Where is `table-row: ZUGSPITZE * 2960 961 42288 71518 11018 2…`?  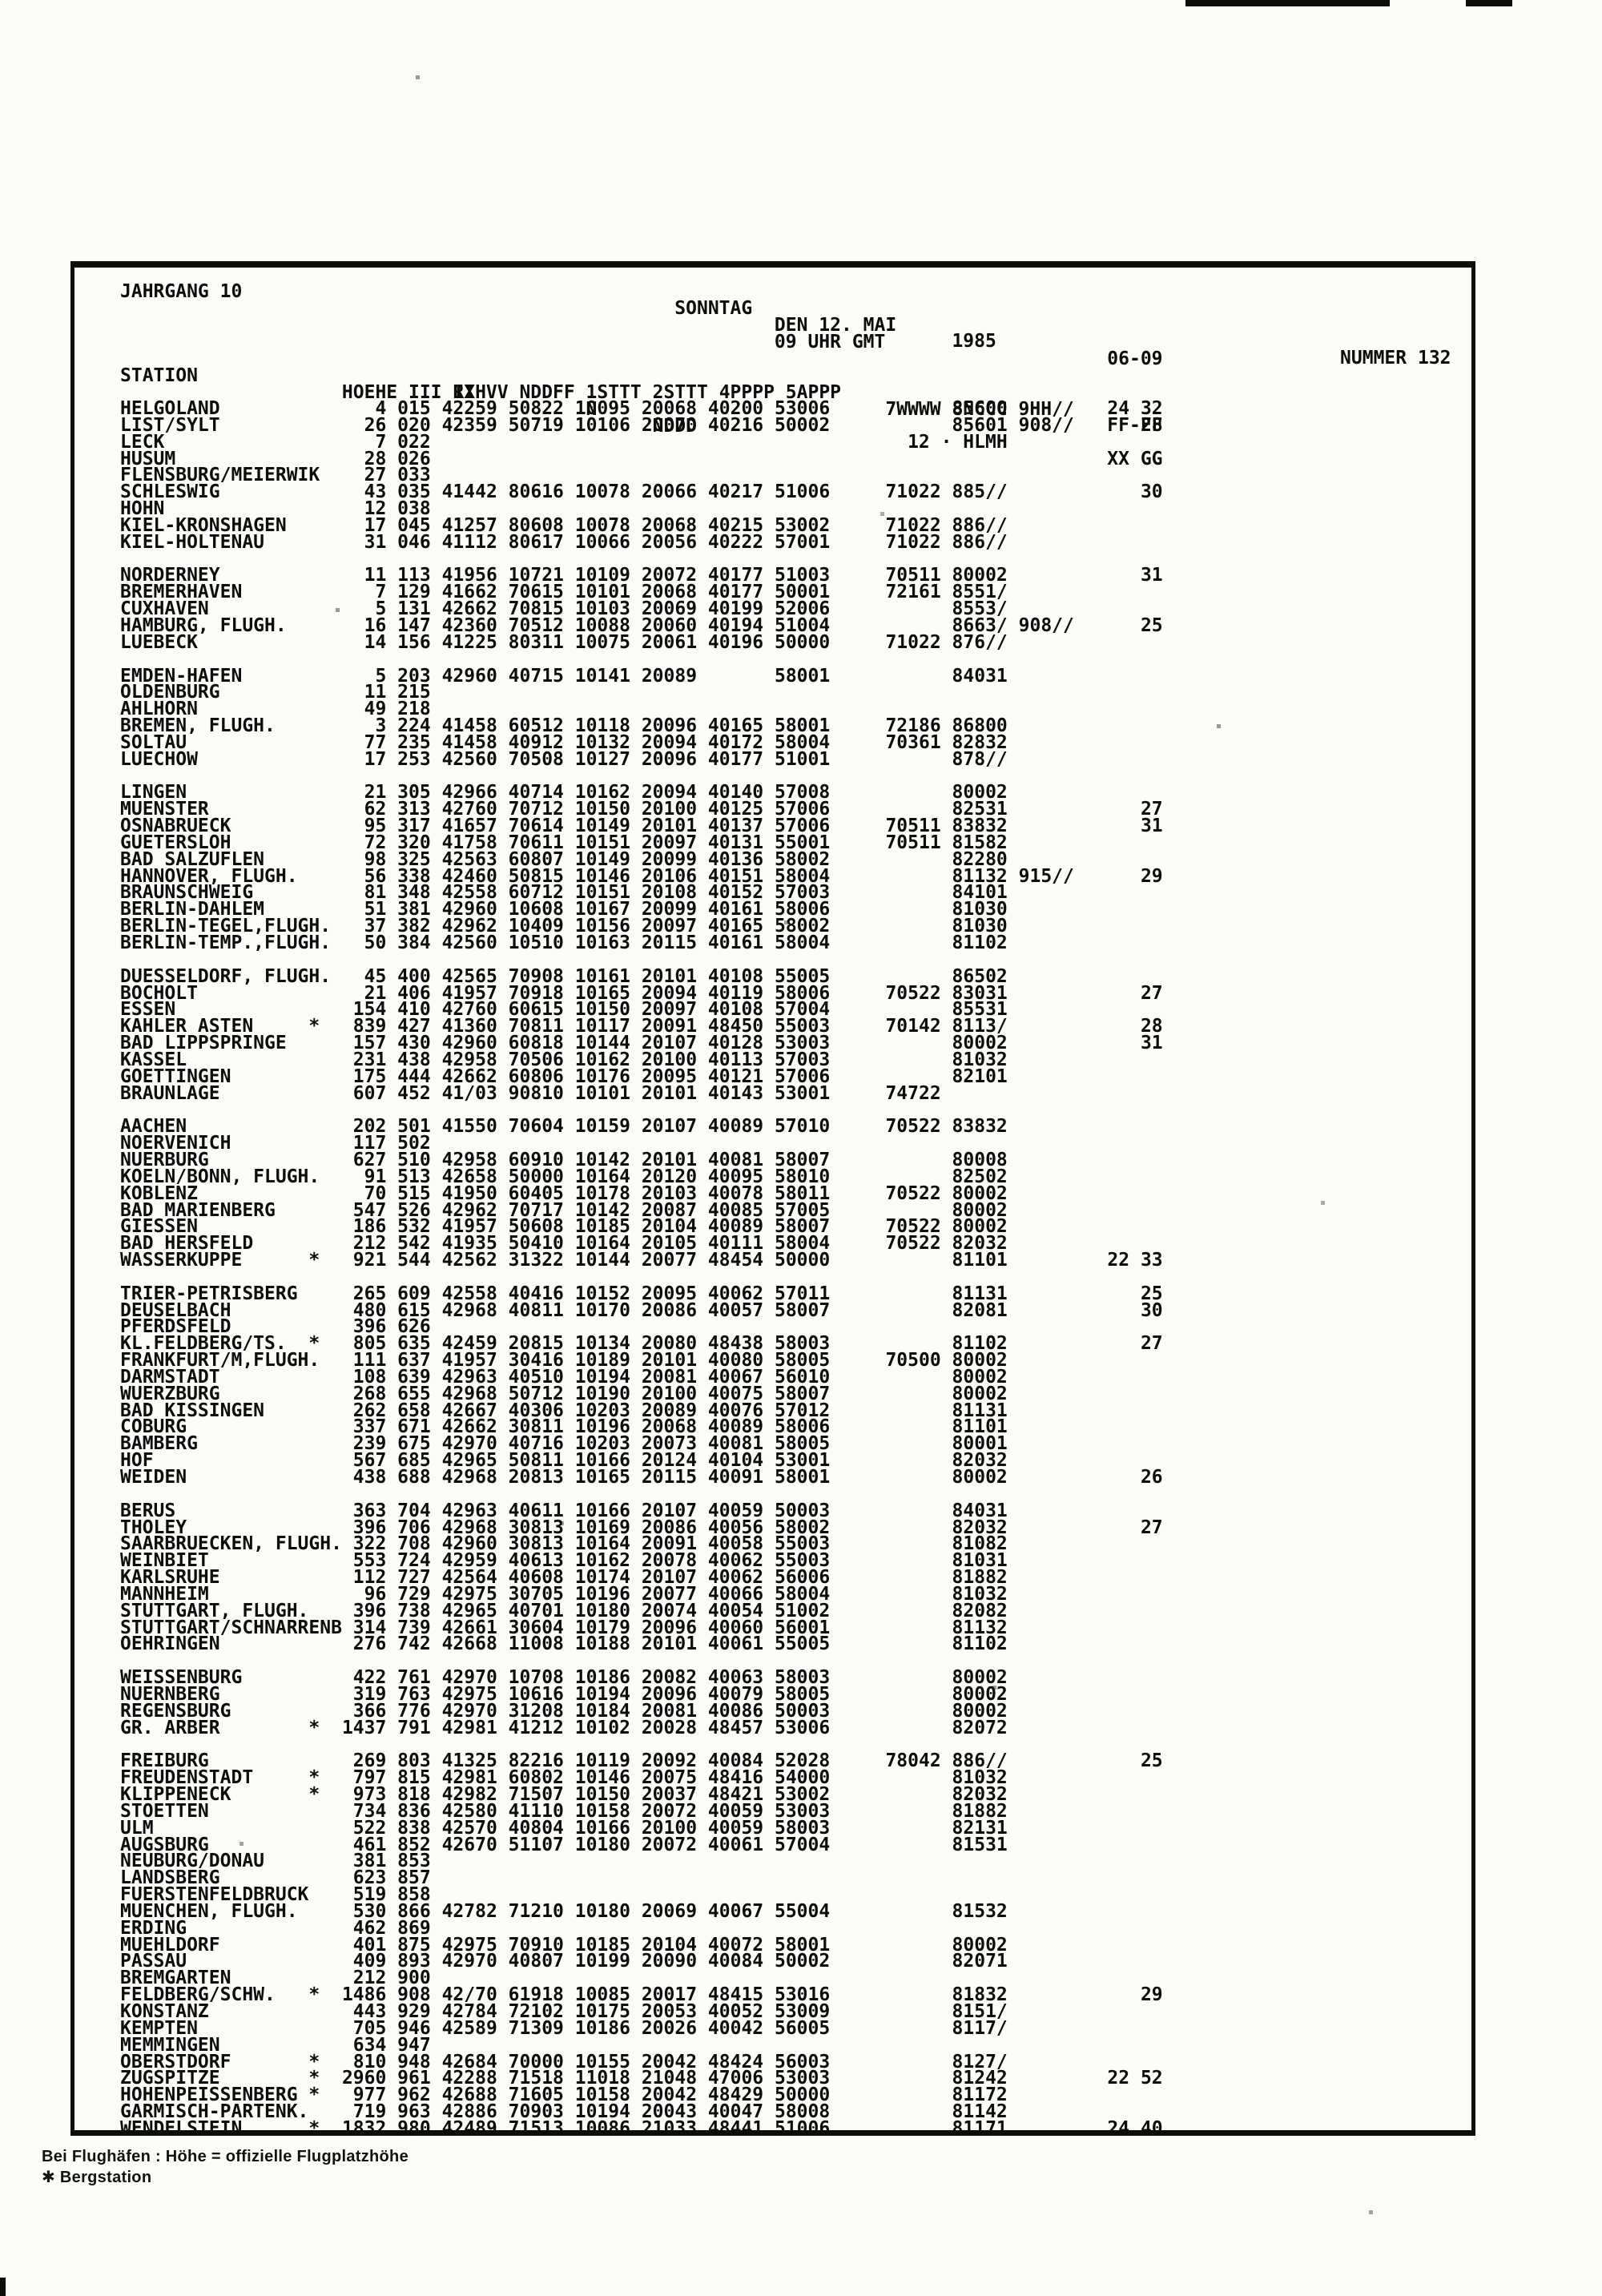 table-row: ZUGSPITZE * 2960 961 42288 71518 11018 2… is located at coordinates (641, 2078).